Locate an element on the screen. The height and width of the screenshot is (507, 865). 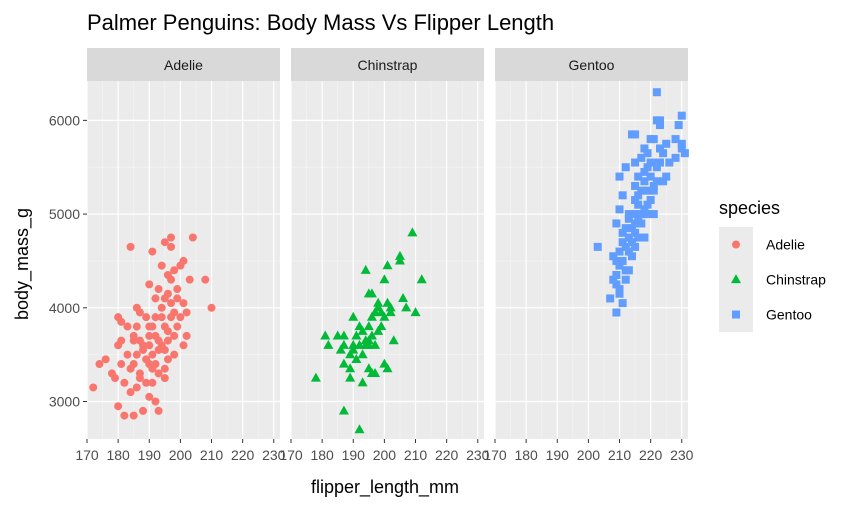
x-tick-label: 190 is located at coordinates (150, 455).